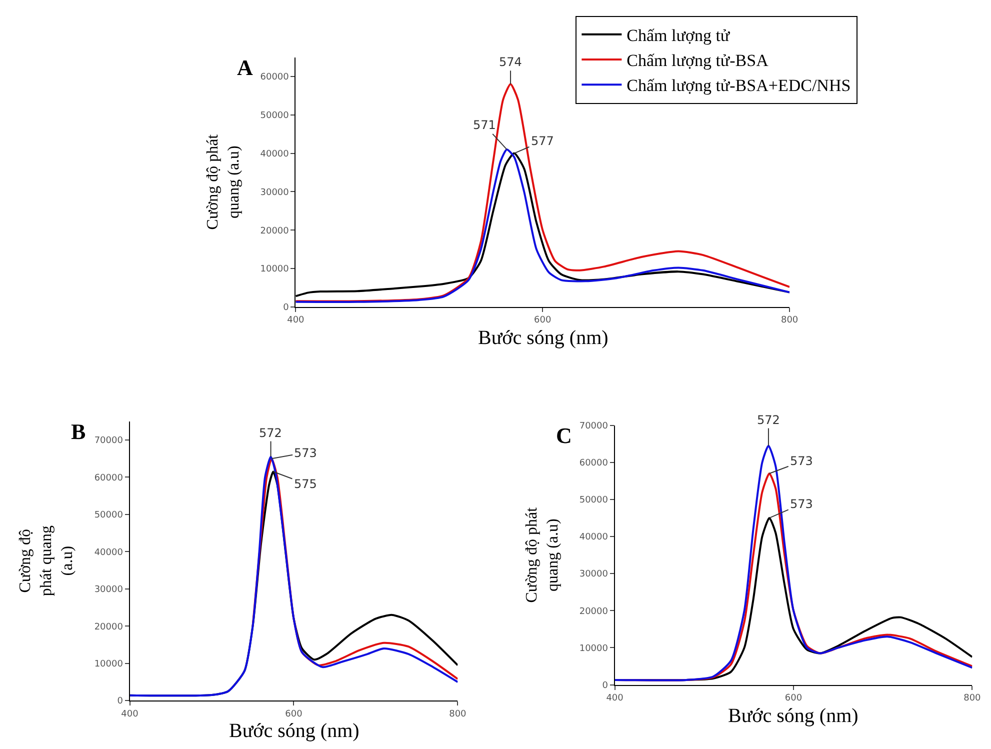 The width and height of the screenshot is (991, 749). Describe the element at coordinates (678, 36) in the screenshot. I see `legend-label: Chấm lượng tử` at that location.